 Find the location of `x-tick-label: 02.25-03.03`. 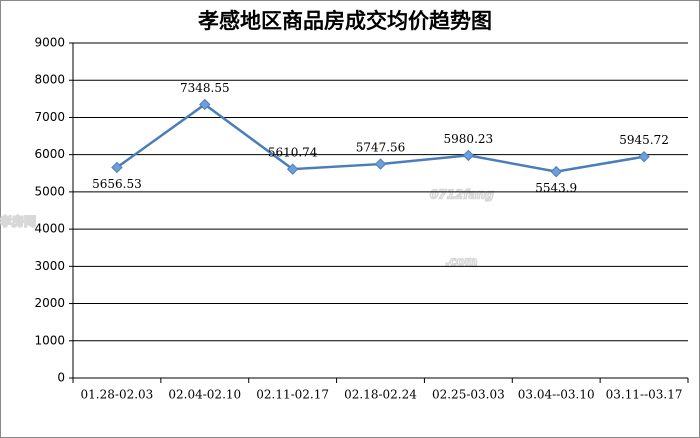

x-tick-label: 02.25-03.03 is located at coordinates (468, 395).